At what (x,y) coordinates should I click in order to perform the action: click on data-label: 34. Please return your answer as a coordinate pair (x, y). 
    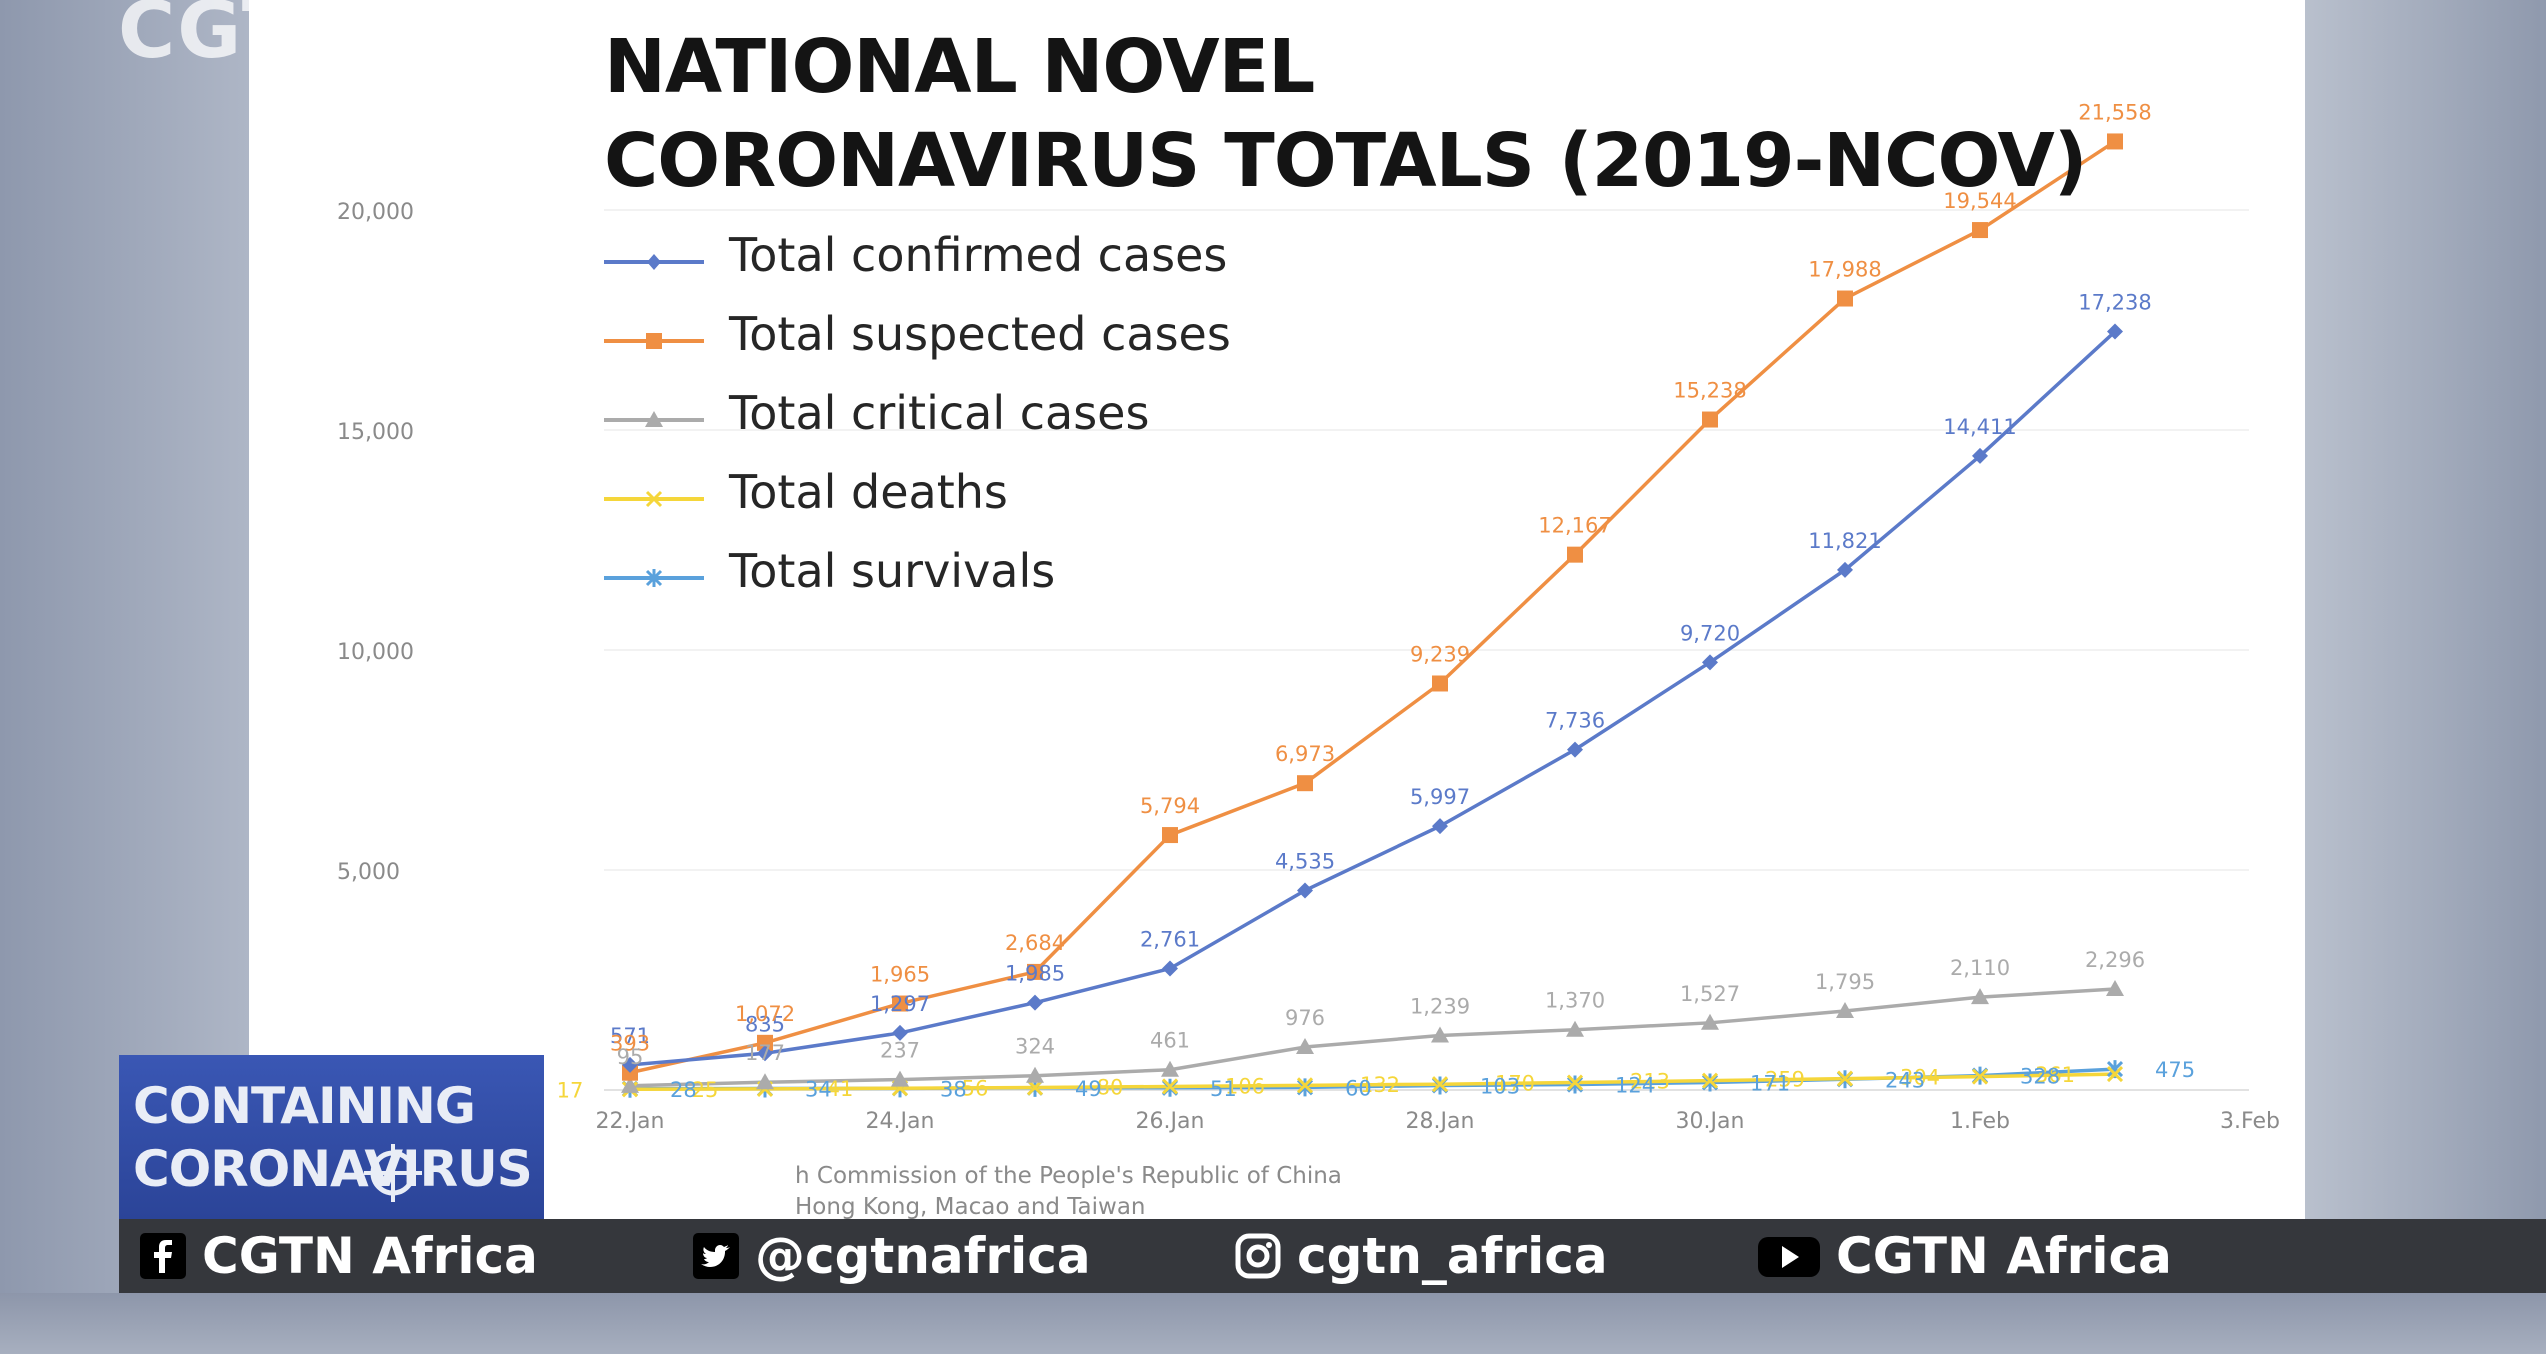
    Looking at the image, I should click on (818, 1090).